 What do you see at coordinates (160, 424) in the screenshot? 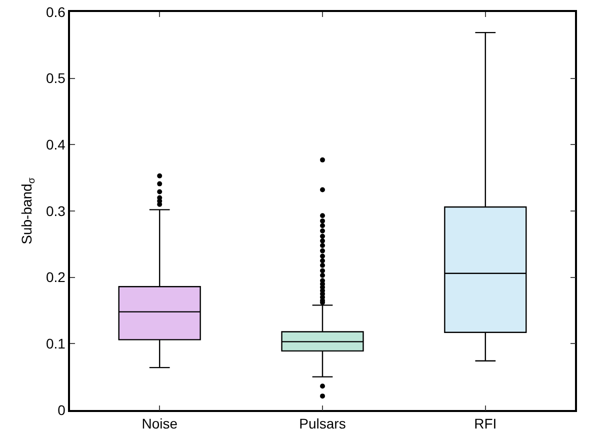
I see `x-tick-label: Noise` at bounding box center [160, 424].